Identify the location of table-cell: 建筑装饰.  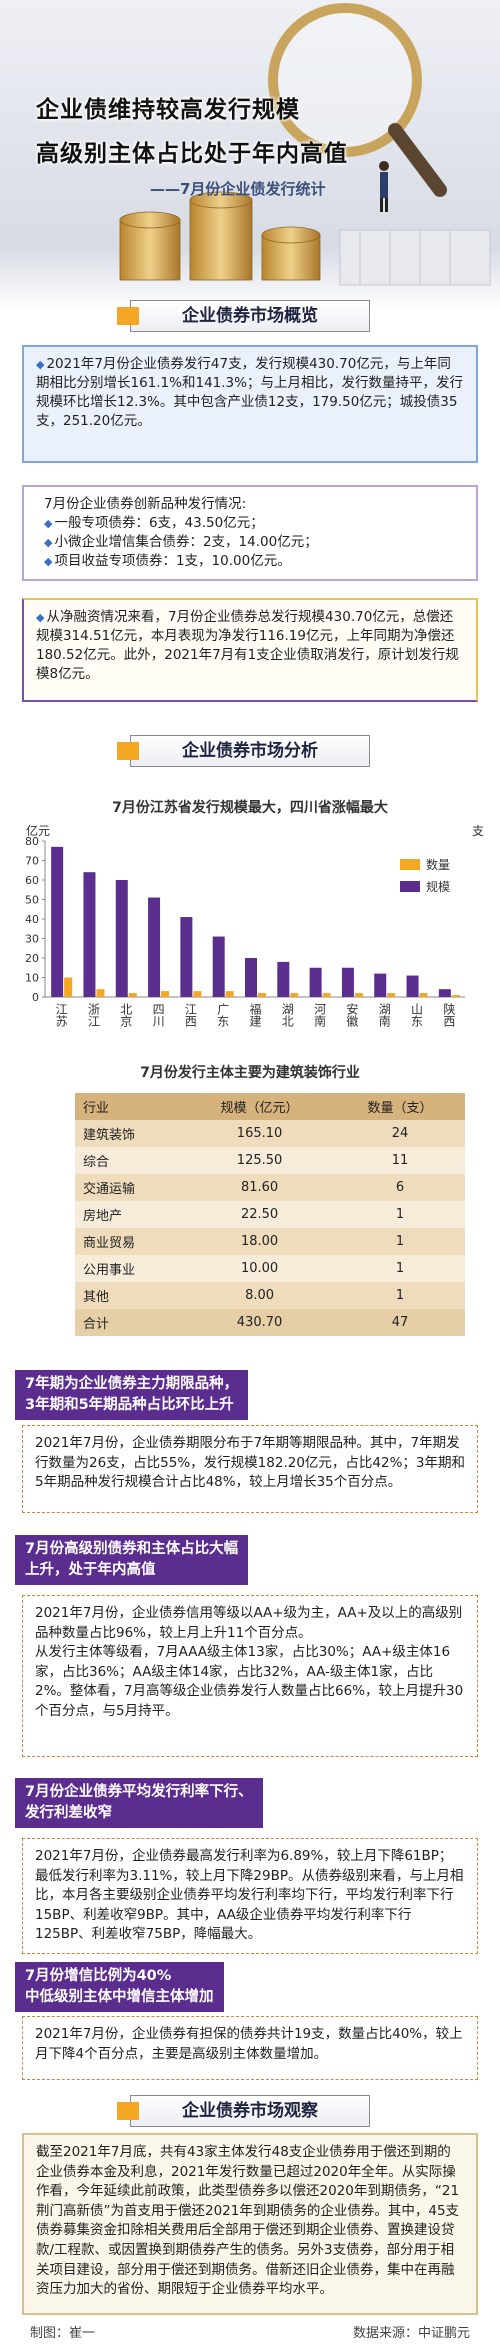
(109, 1135).